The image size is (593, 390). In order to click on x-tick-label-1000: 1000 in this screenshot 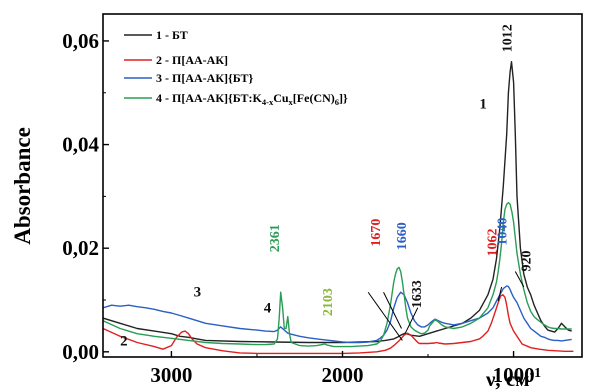, I will do `click(514, 375)`.